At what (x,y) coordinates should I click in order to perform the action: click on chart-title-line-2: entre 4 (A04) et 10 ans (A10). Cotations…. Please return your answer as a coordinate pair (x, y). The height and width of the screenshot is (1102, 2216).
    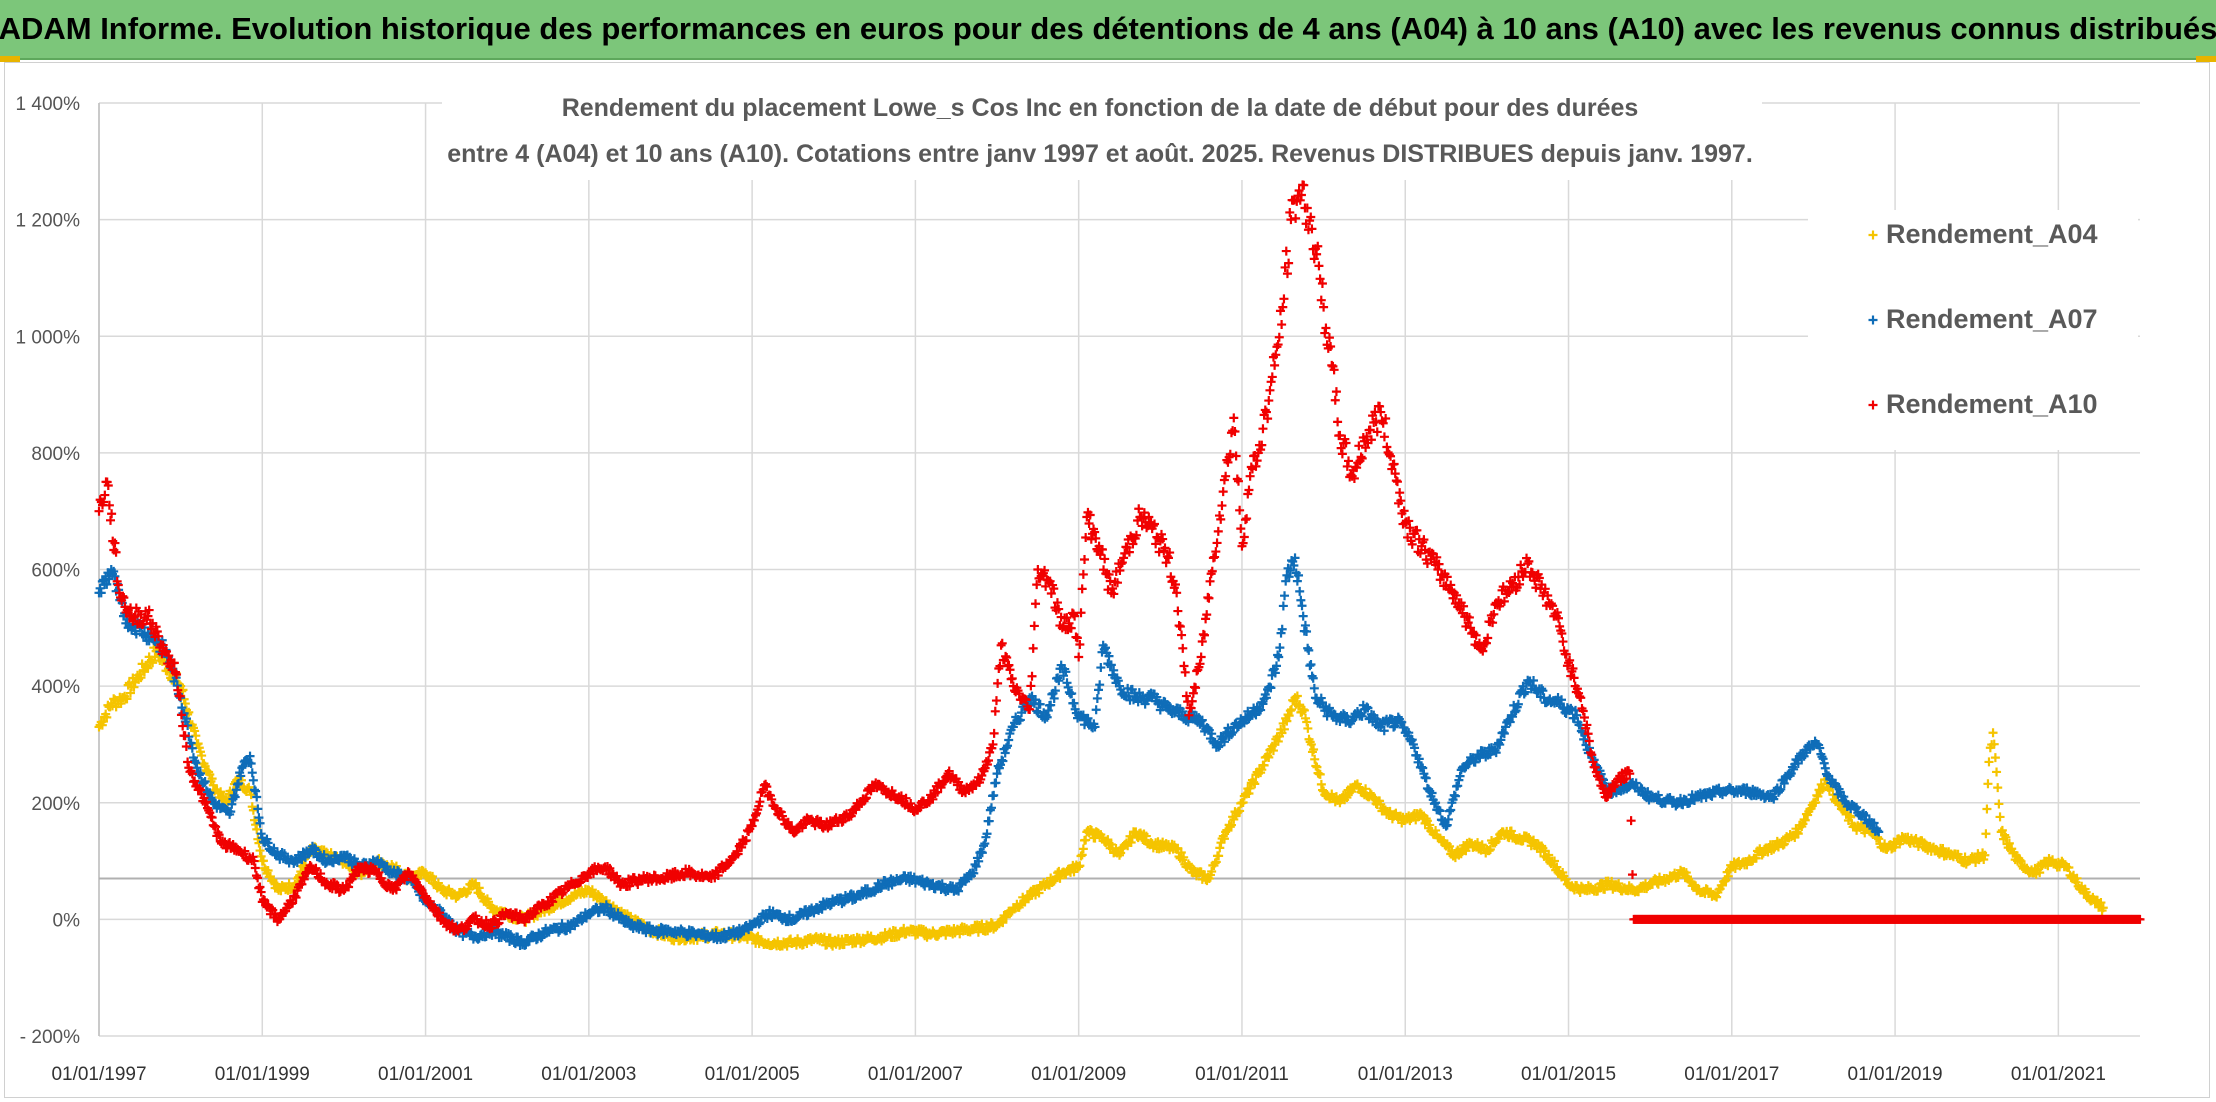
    Looking at the image, I should click on (1100, 154).